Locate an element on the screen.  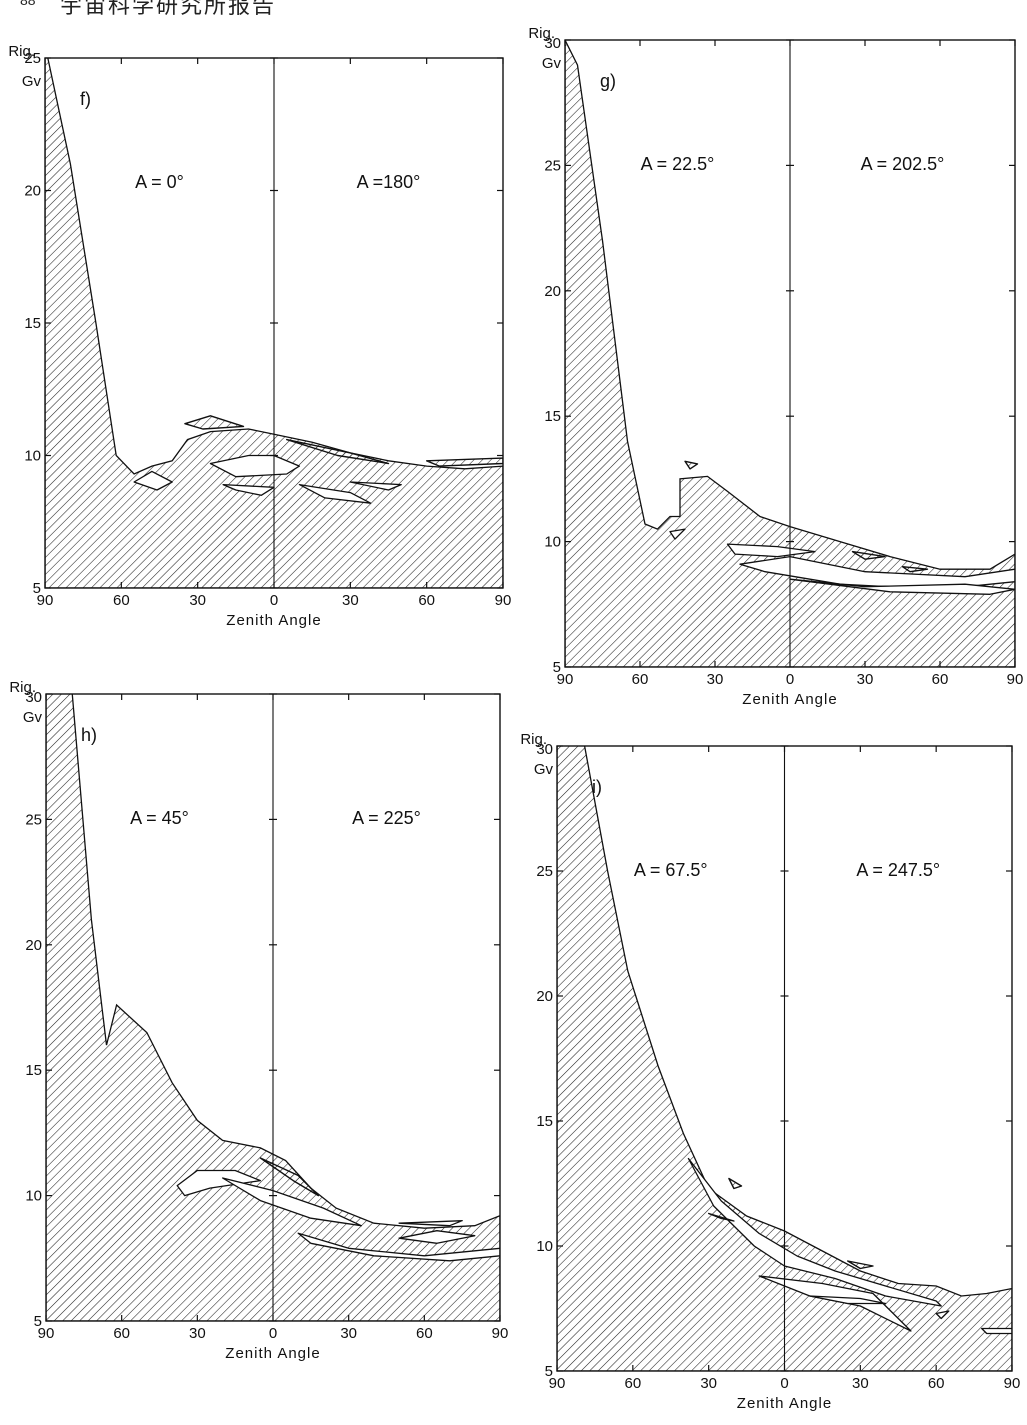
panel-label-g: g) is located at coordinates (608, 81).